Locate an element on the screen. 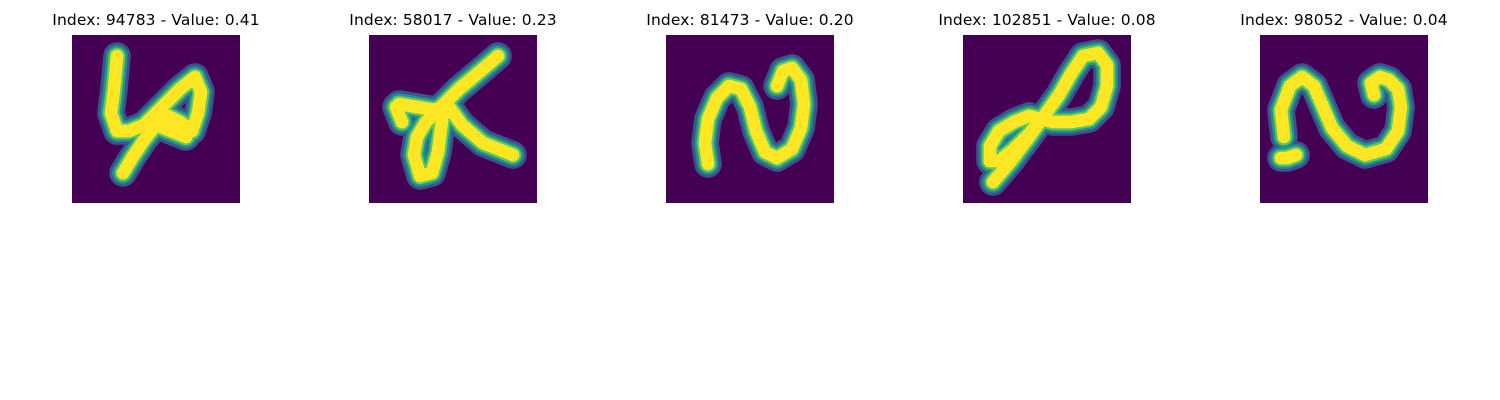 This screenshot has height=400, width=1500. panel-2: Index: 58017 - Value: 0.23 is located at coordinates (453, 105).